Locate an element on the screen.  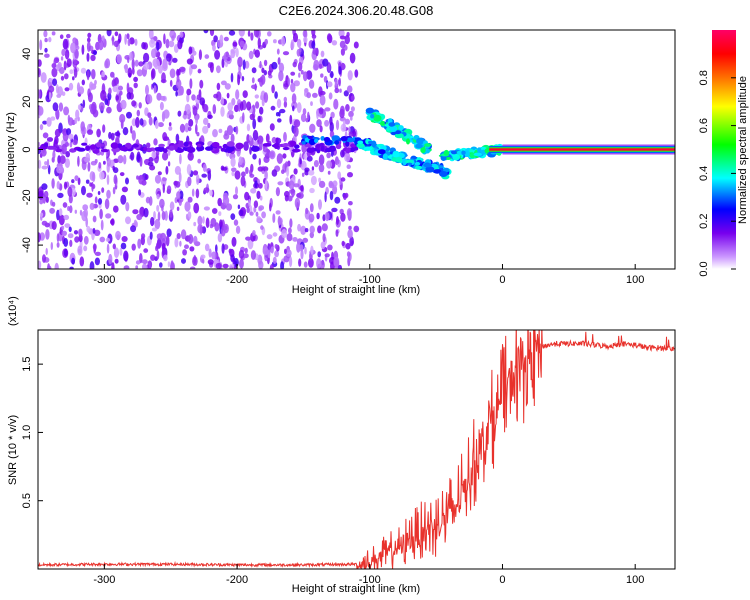
spectrogram-x-tick-label: -100 is located at coordinates (370, 280).